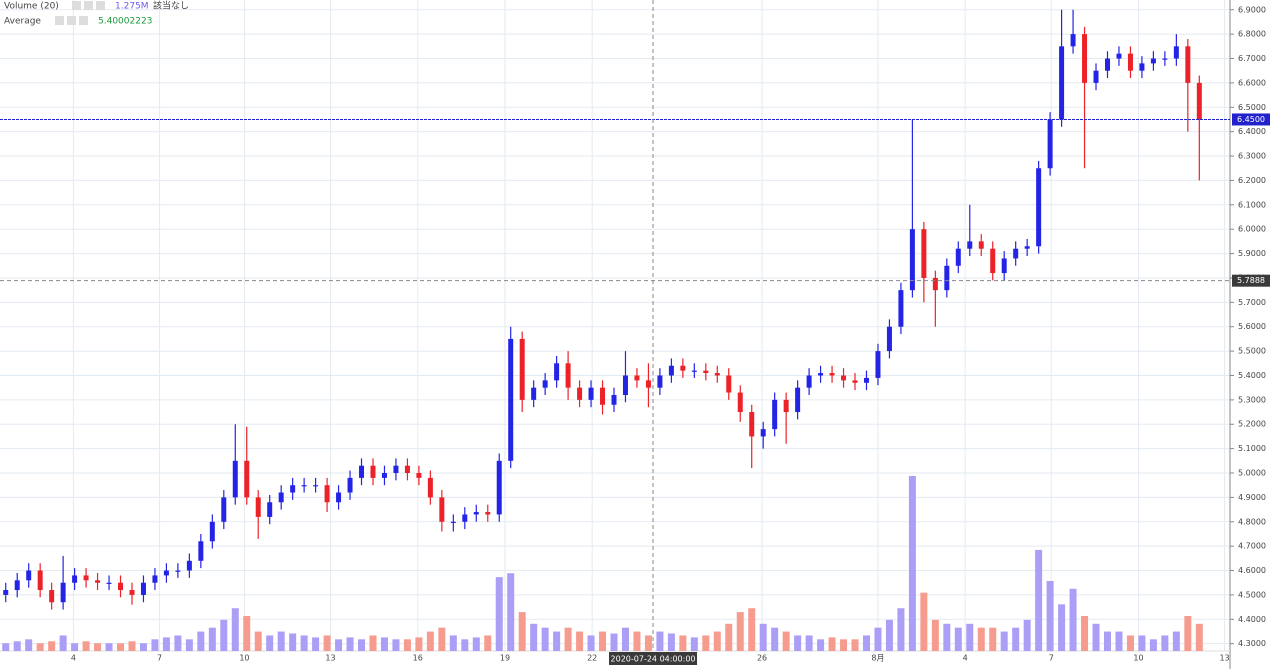  I want to click on price-label-box, so click(1251, 119).